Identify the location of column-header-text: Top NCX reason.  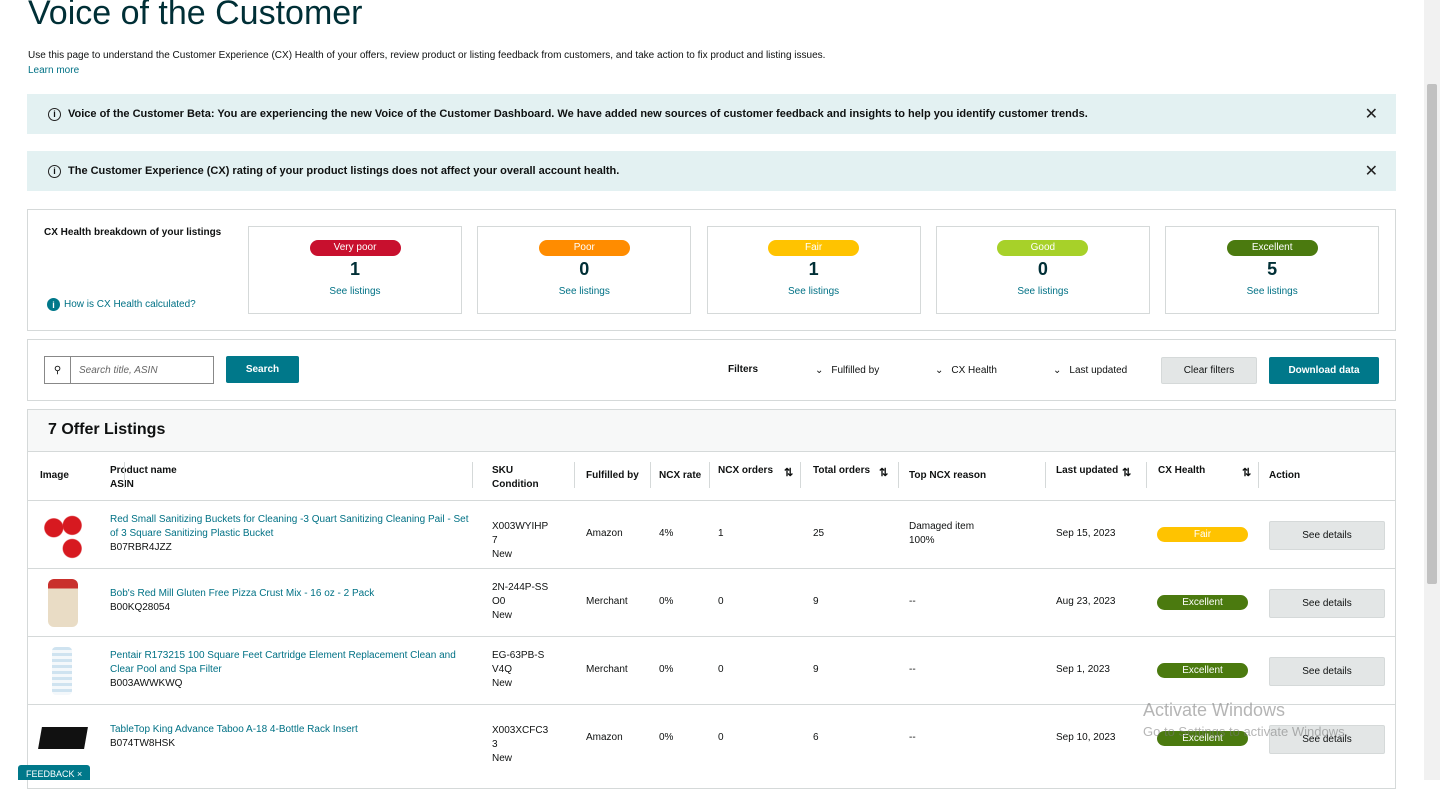
(948, 475).